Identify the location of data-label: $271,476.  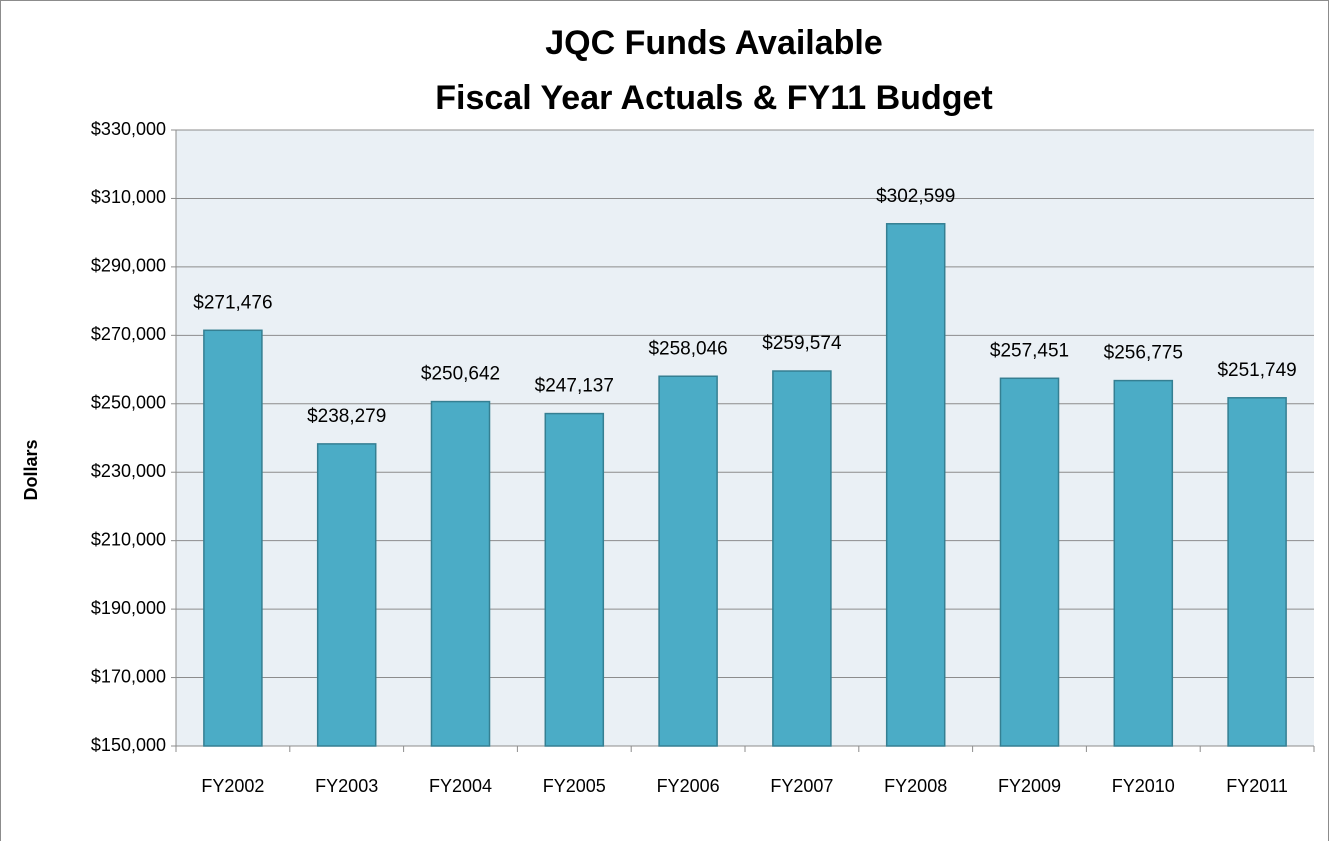
(232, 302).